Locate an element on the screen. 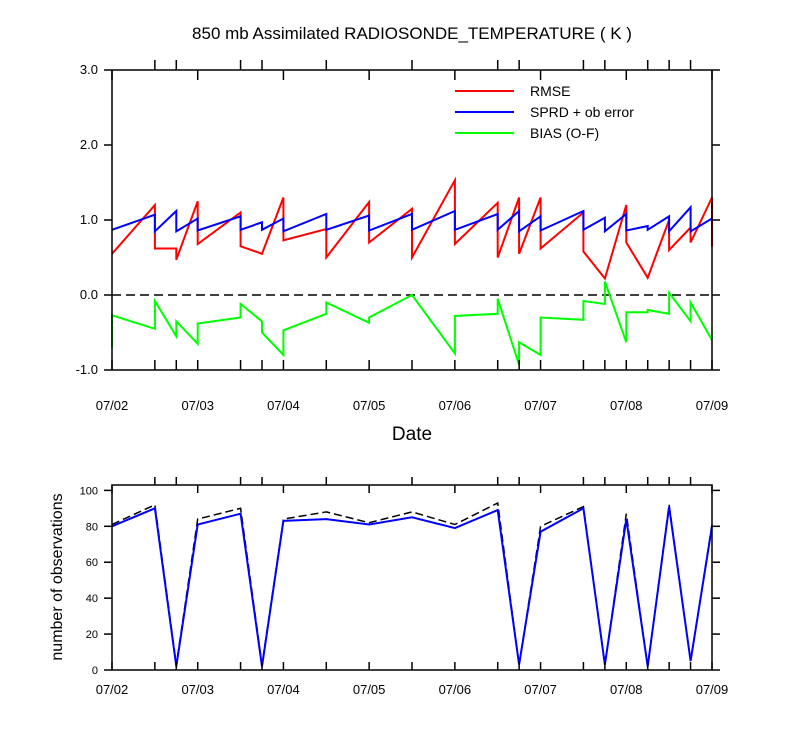  y-tick-label: 1.0 is located at coordinates (89, 219).